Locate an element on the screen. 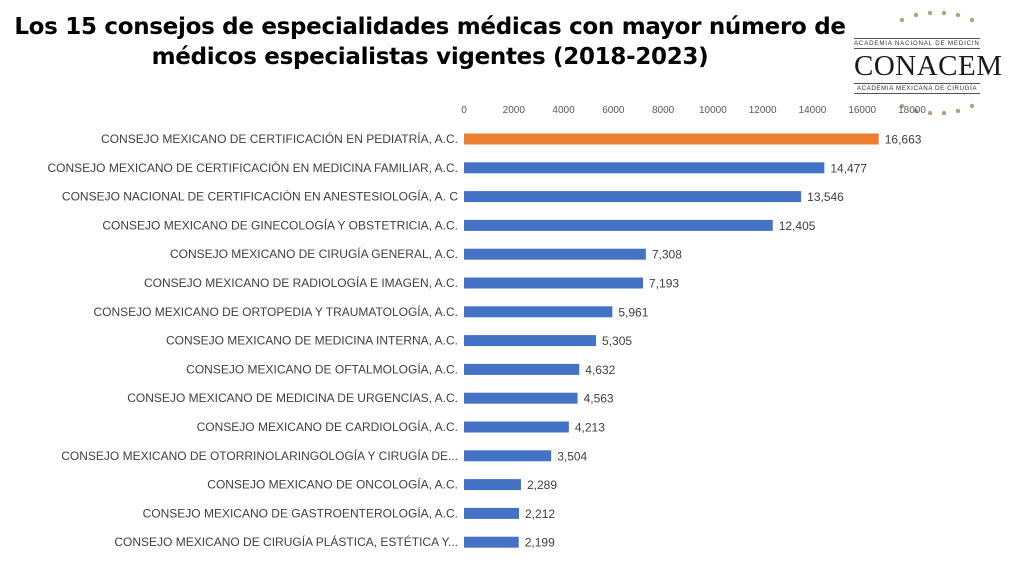 This screenshot has height=568, width=1024. x-tick-label: 2000 is located at coordinates (514, 110).